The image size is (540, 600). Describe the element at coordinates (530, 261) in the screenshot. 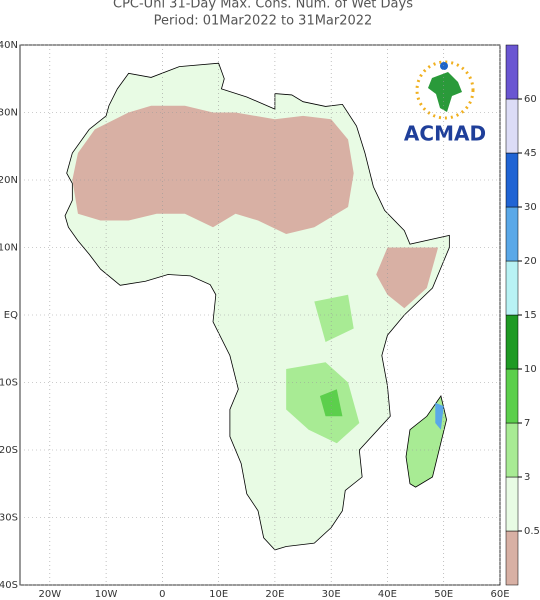

I see `colorbar-label: 20` at that location.